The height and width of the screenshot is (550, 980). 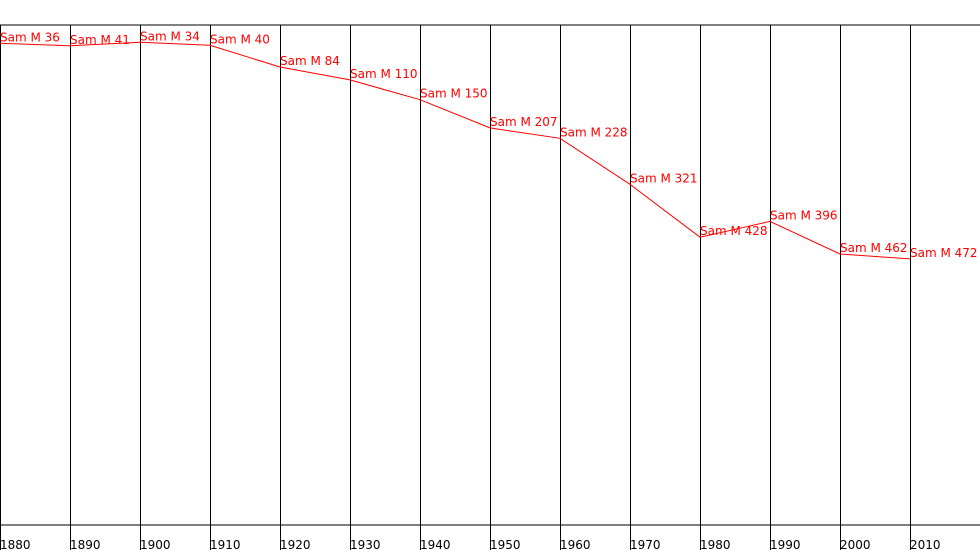 I want to click on data-point-label: Sam M 110, so click(x=384, y=74).